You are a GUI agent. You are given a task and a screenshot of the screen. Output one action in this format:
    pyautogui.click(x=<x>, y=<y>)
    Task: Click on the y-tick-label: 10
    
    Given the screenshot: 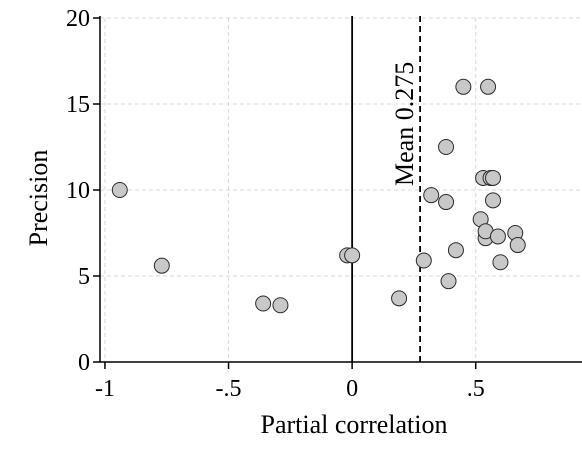 What is the action you would take?
    pyautogui.click(x=78, y=191)
    